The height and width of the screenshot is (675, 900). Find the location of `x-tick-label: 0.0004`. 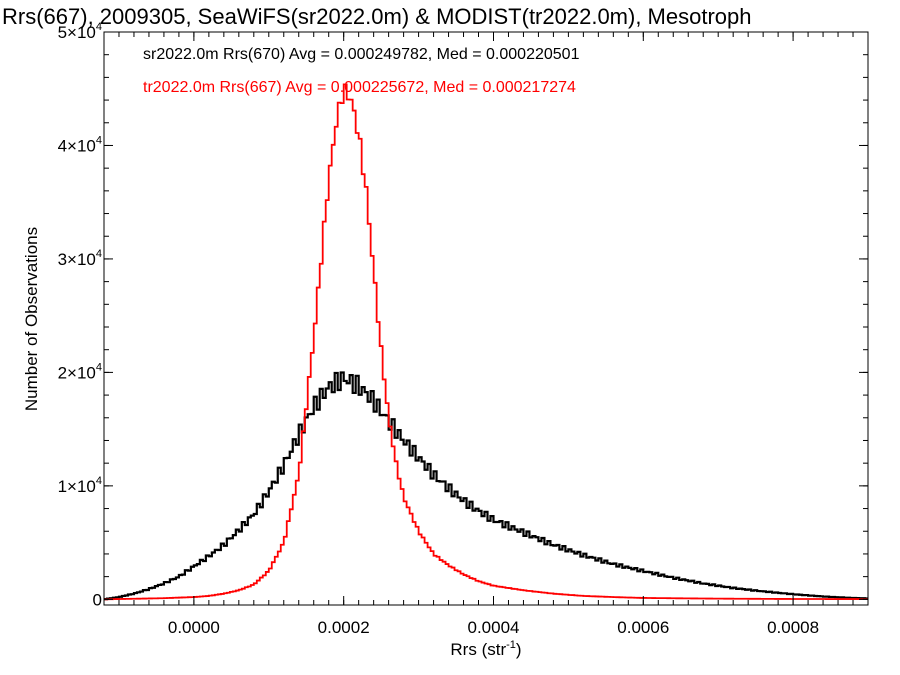

x-tick-label: 0.0004 is located at coordinates (493, 627).